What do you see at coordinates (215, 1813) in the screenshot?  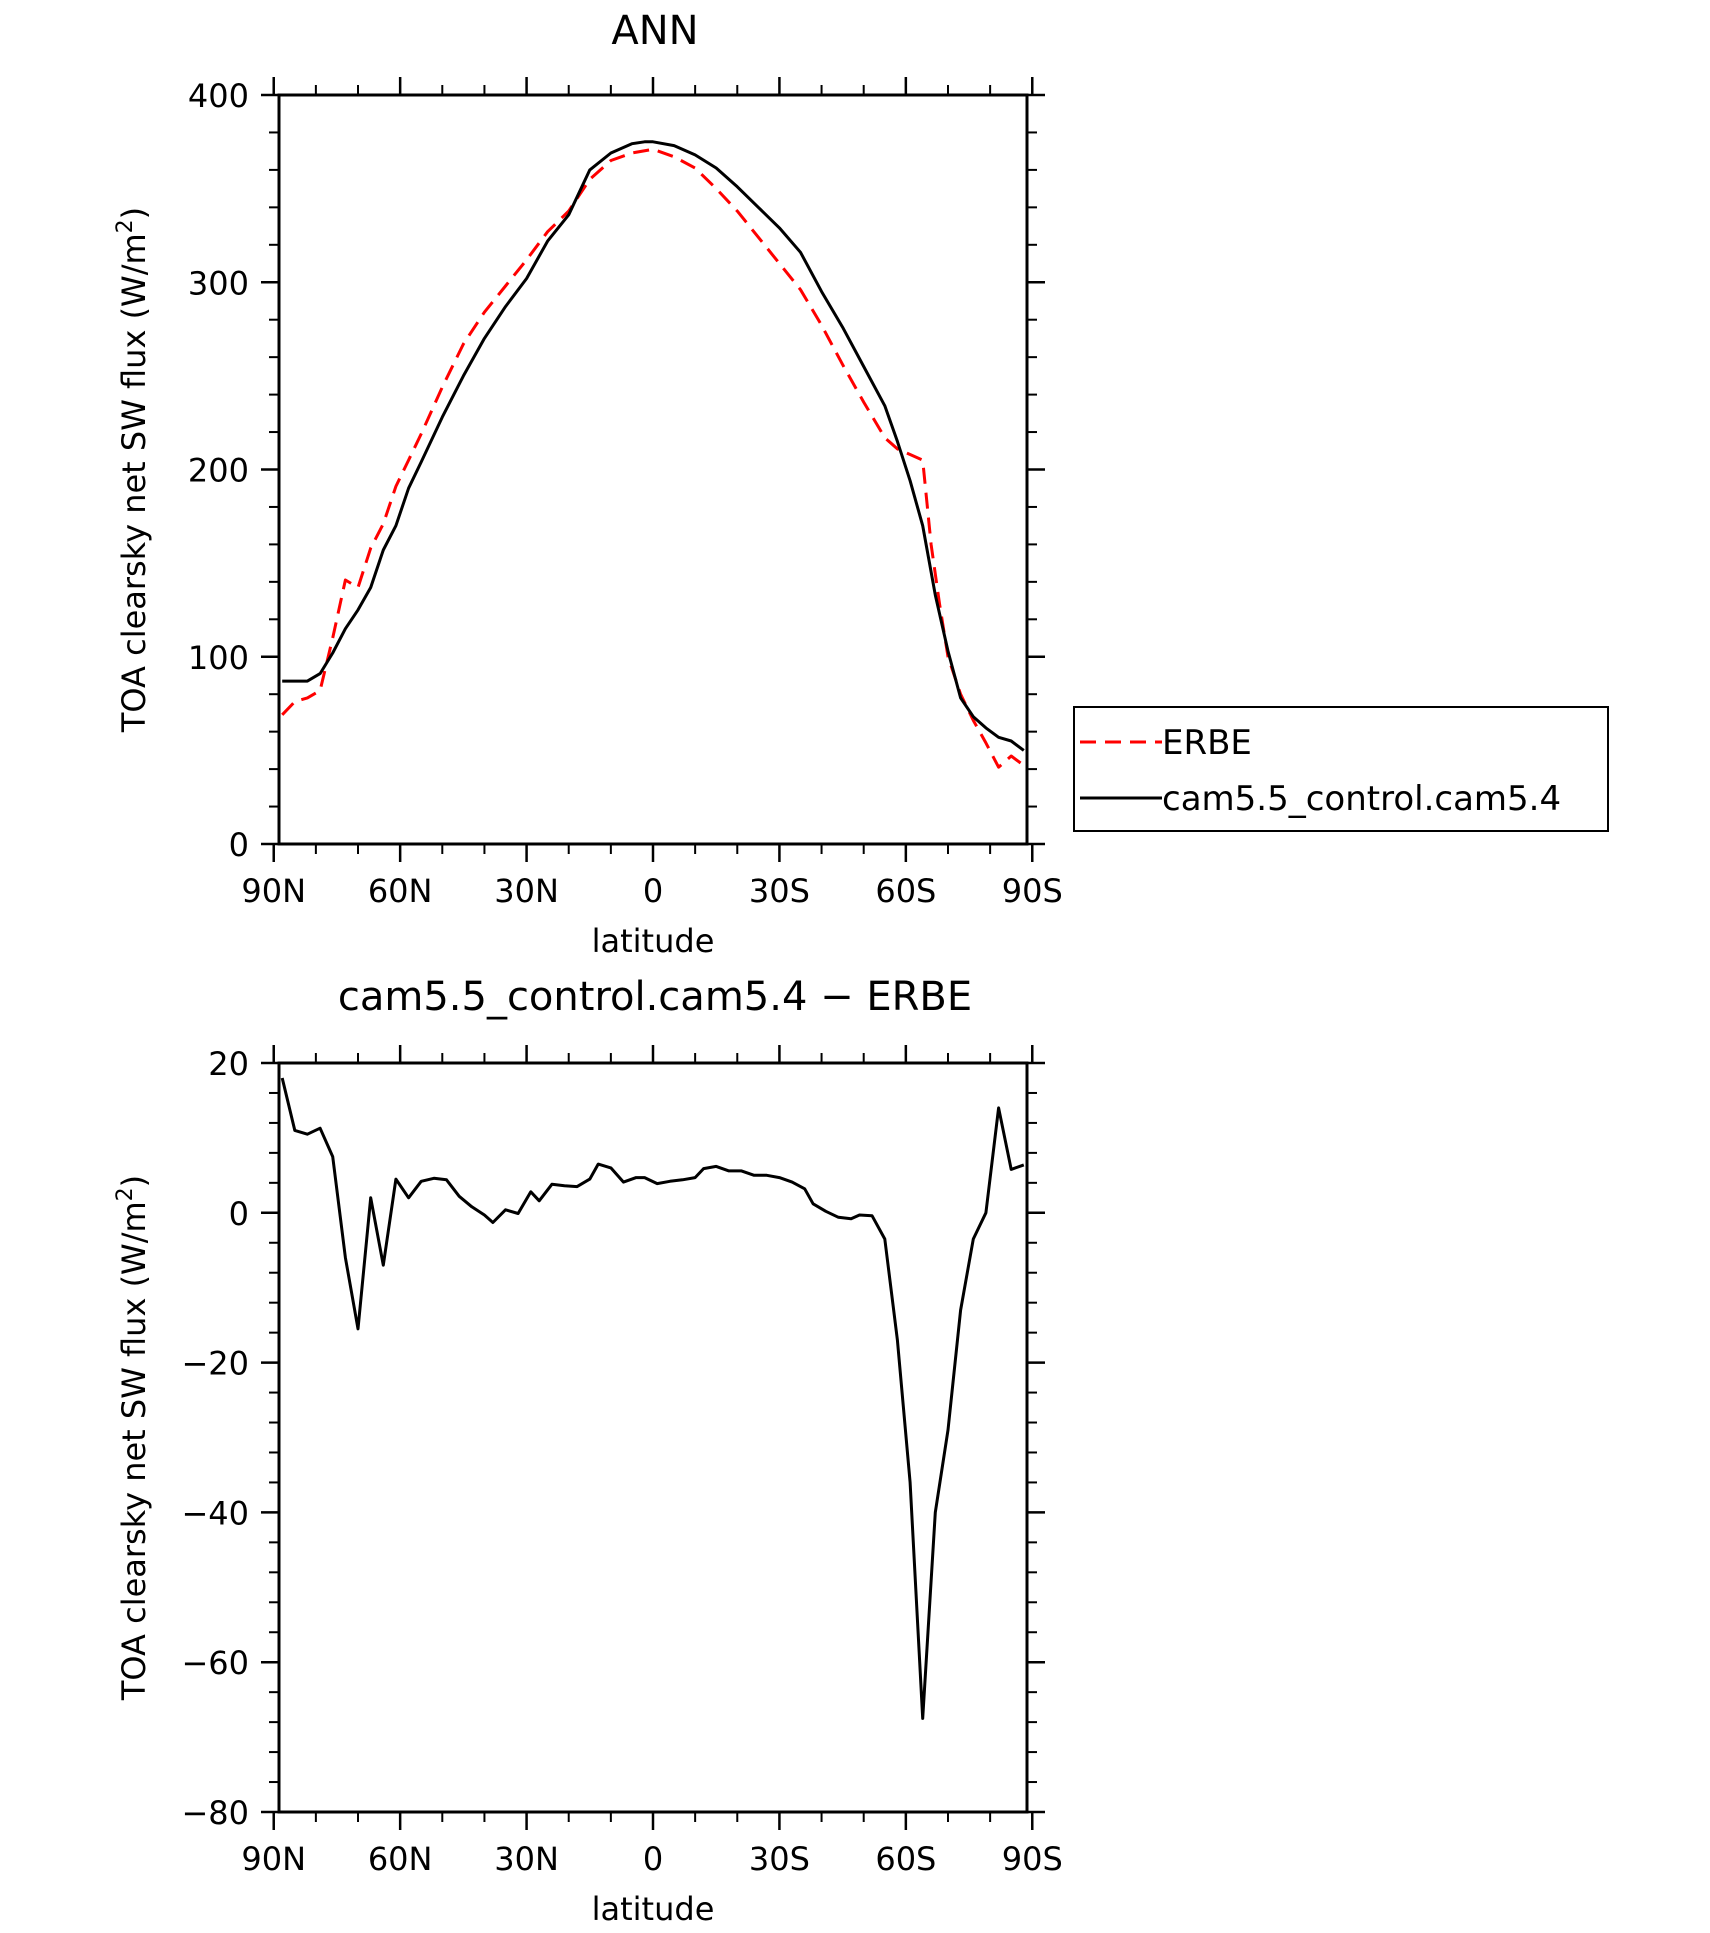 I see `y-tick-label: −80` at bounding box center [215, 1813].